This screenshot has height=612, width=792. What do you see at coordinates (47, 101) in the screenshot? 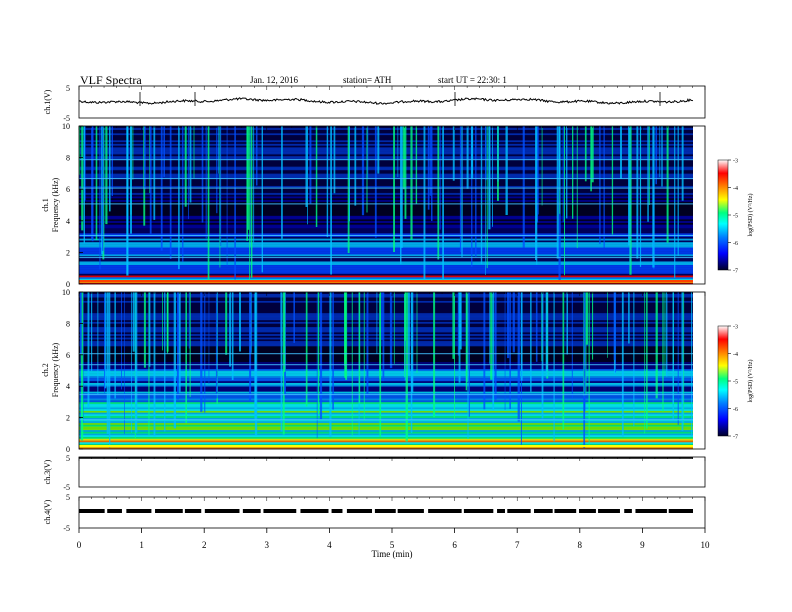
I see `ch1-voltage-ylabel: ch.1(V)` at bounding box center [47, 101].